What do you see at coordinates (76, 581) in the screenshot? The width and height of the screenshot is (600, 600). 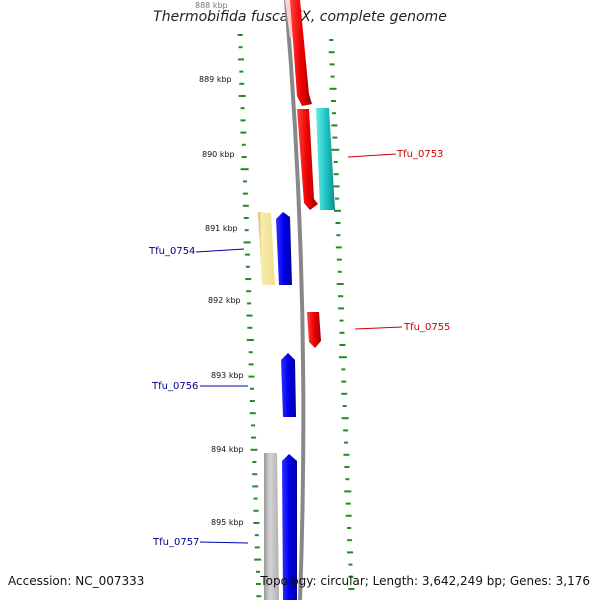 I see `accession-text: Accession: NC_007333` at bounding box center [76, 581].